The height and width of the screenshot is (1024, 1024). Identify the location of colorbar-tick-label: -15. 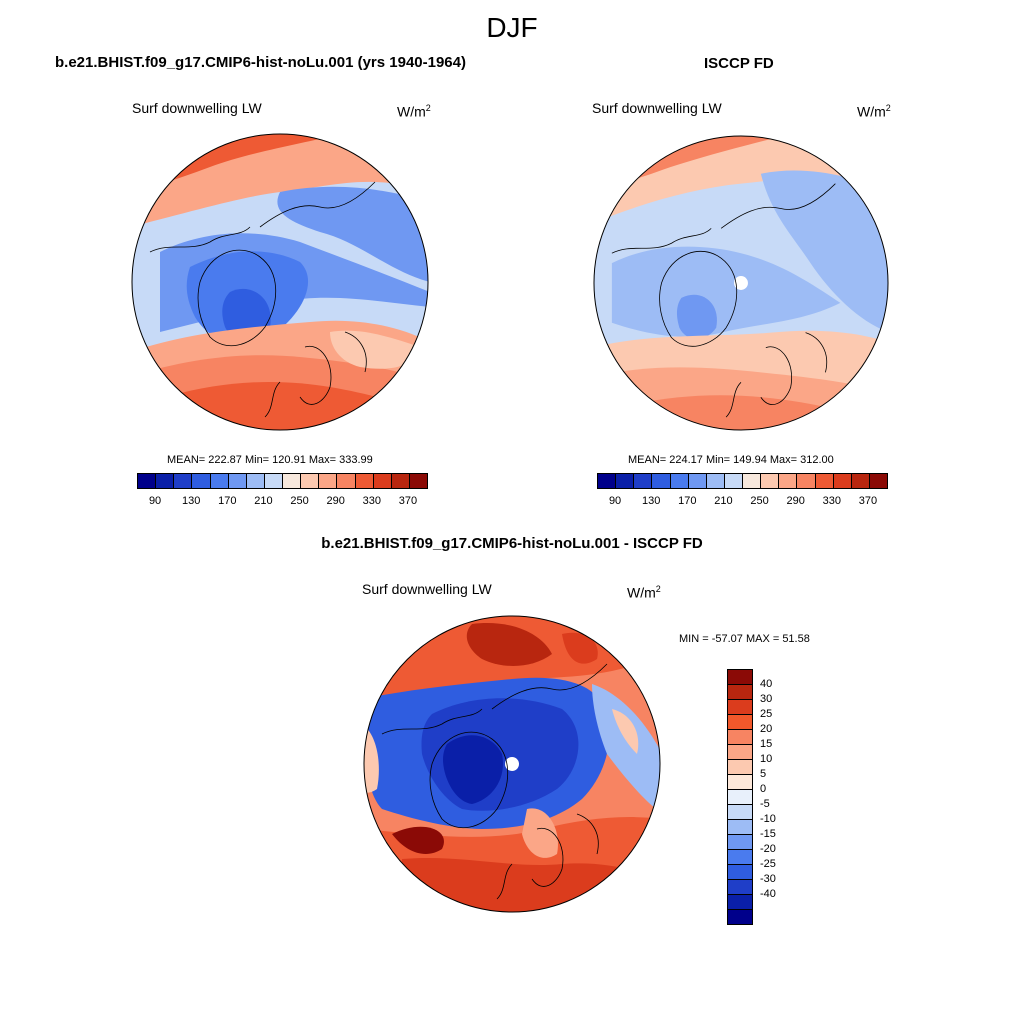
(768, 834).